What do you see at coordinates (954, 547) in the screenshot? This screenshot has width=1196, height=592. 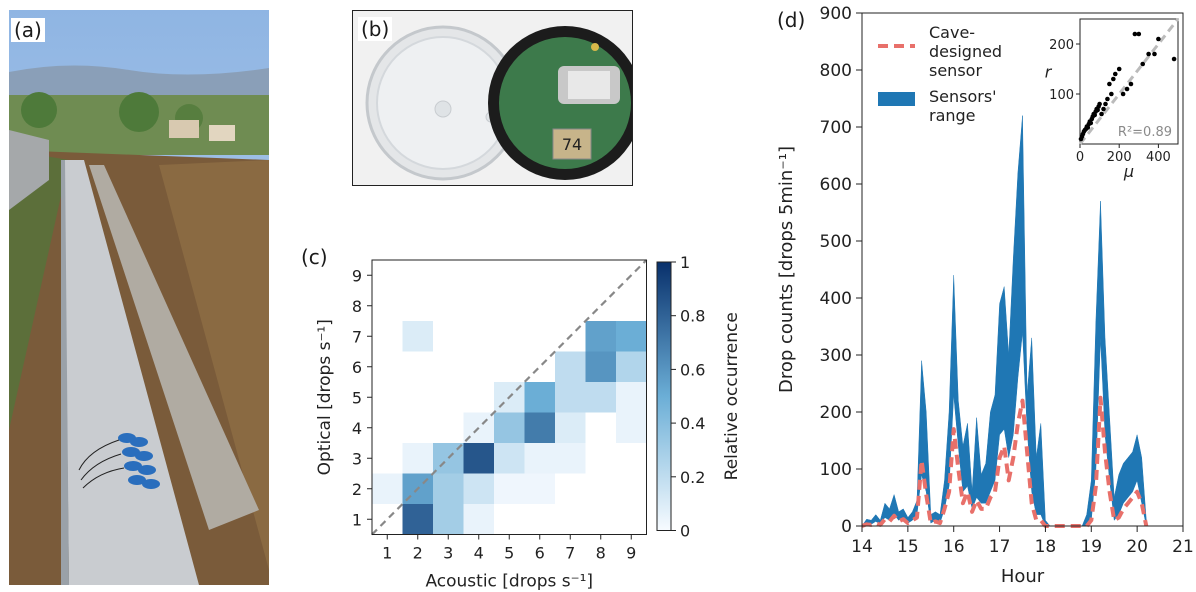 I see `x-tick-label: 16` at bounding box center [954, 547].